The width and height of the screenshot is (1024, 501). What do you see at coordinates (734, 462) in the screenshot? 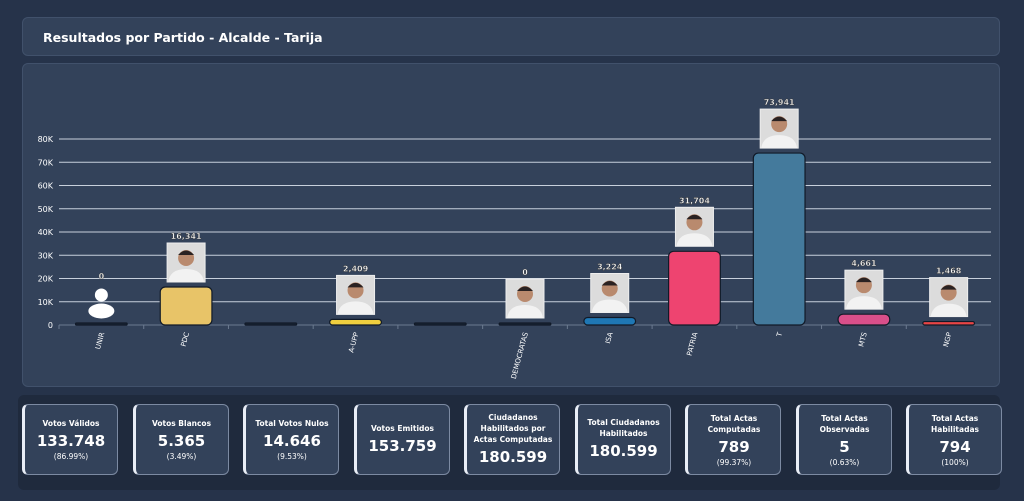
I see `stat-percent: (99.37%)` at bounding box center [734, 462].